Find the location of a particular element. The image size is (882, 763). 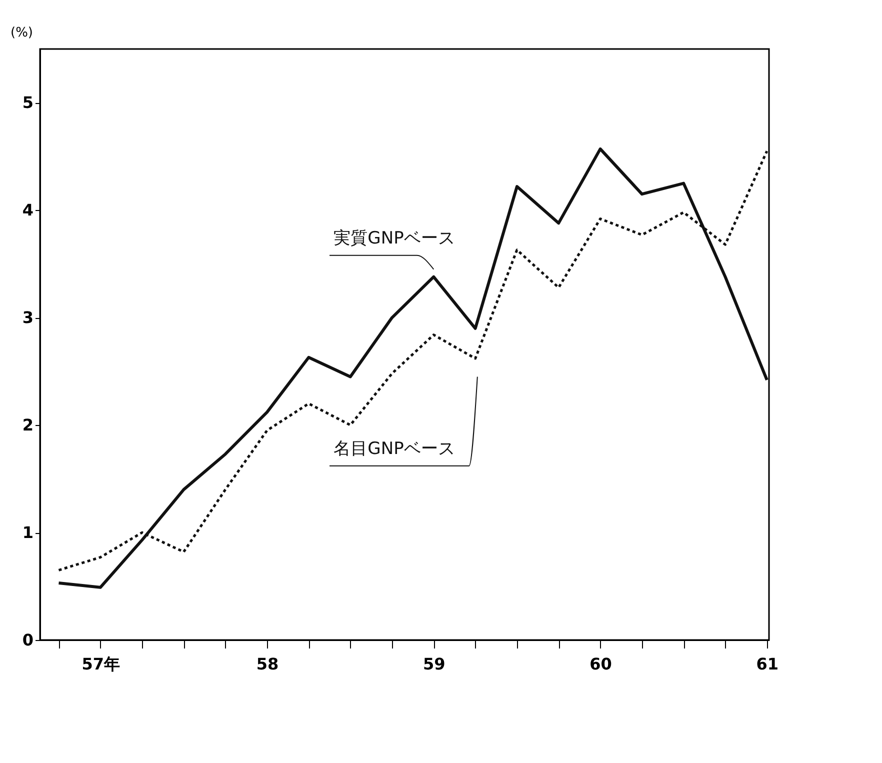

y-tick-label: 4 is located at coordinates (28, 210).